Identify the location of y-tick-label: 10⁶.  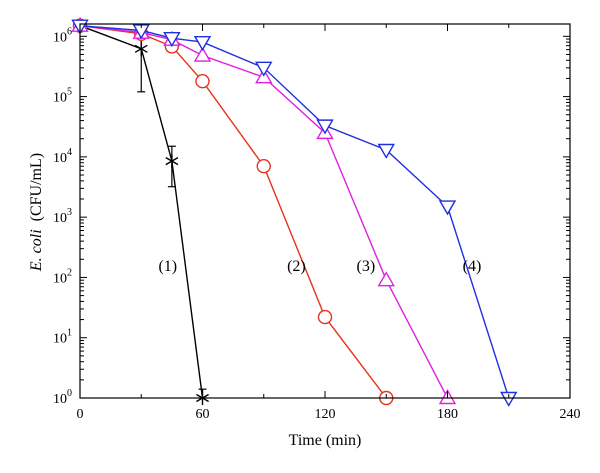
(62, 35).